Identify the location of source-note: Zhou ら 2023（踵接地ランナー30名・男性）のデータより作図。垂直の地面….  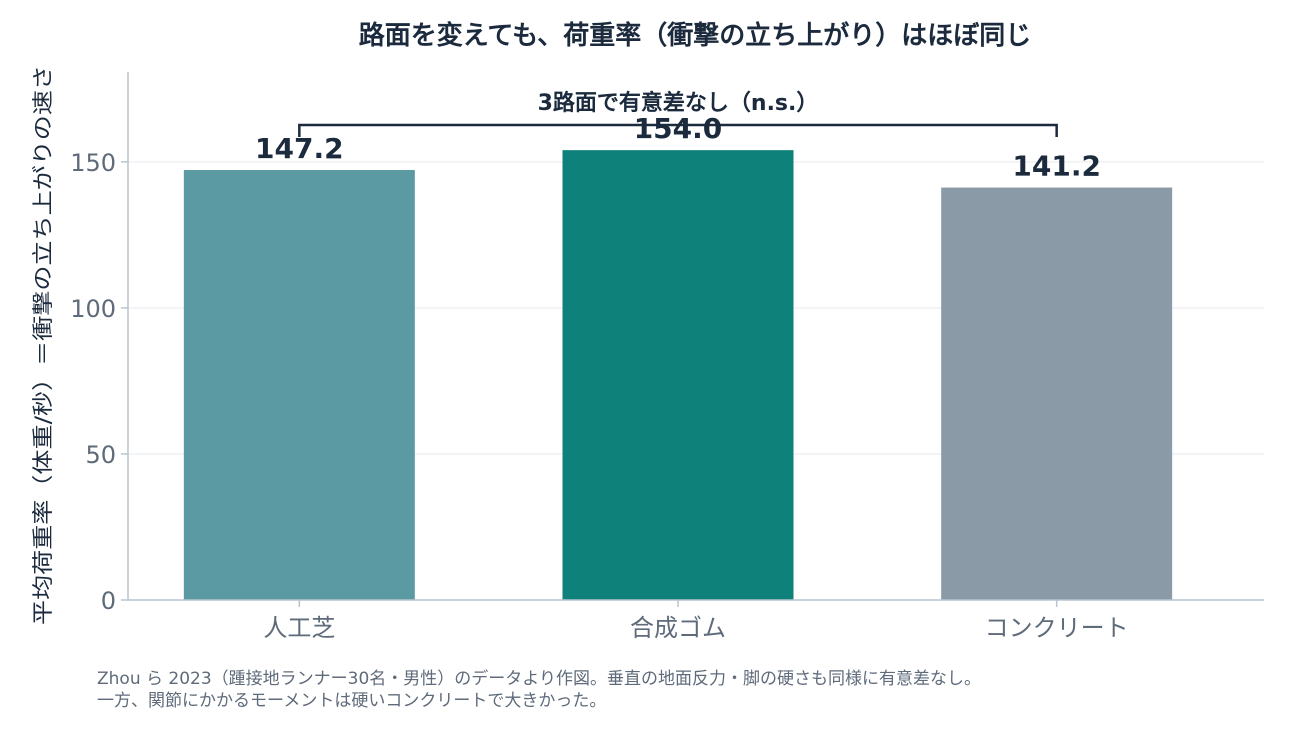
(657, 690).